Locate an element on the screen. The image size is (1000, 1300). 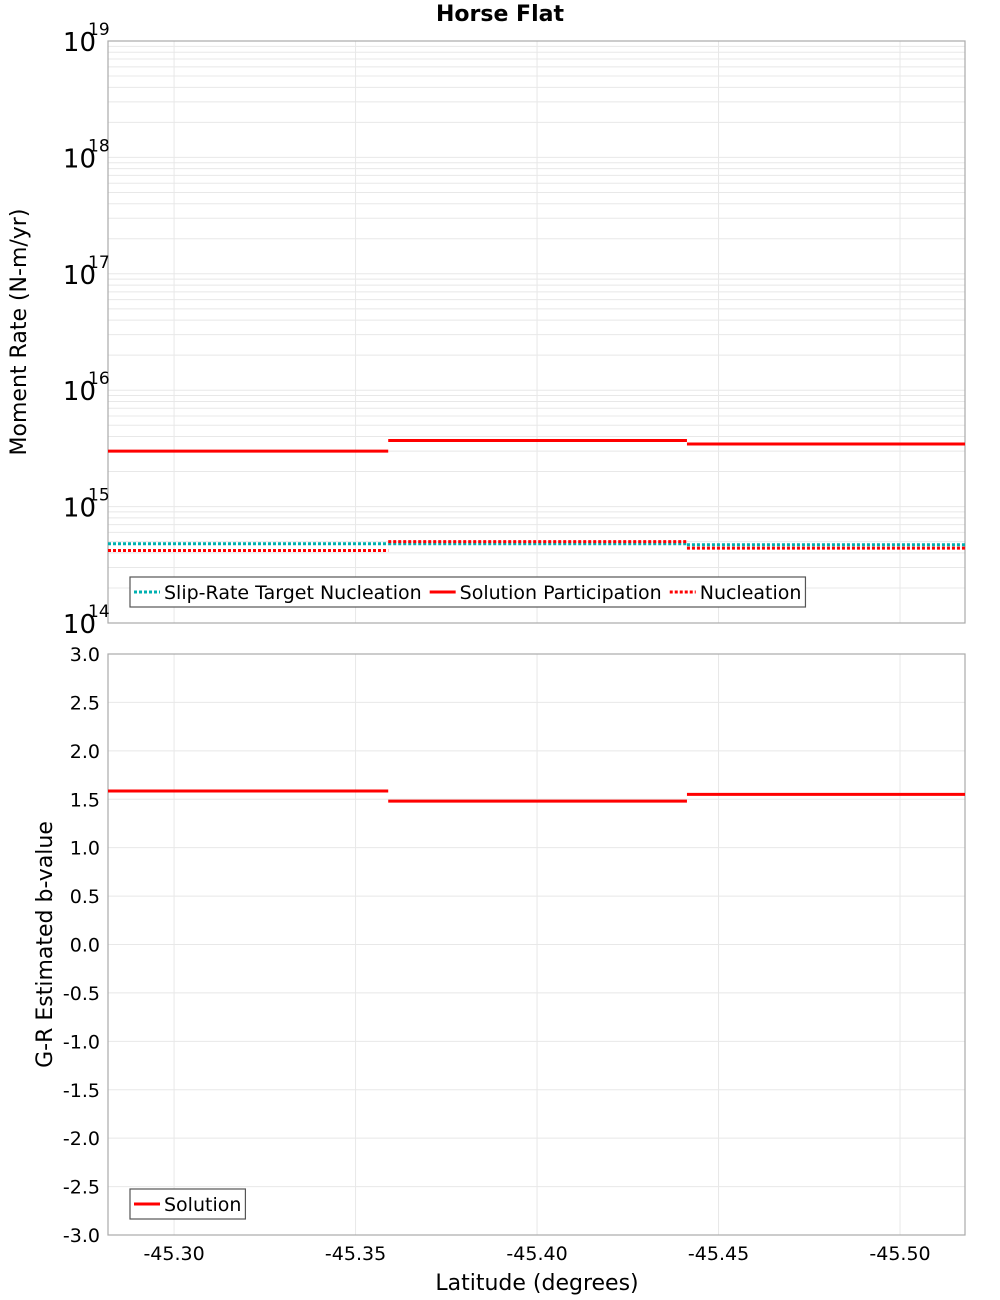
legend-entry: Nucleation is located at coordinates (751, 593).